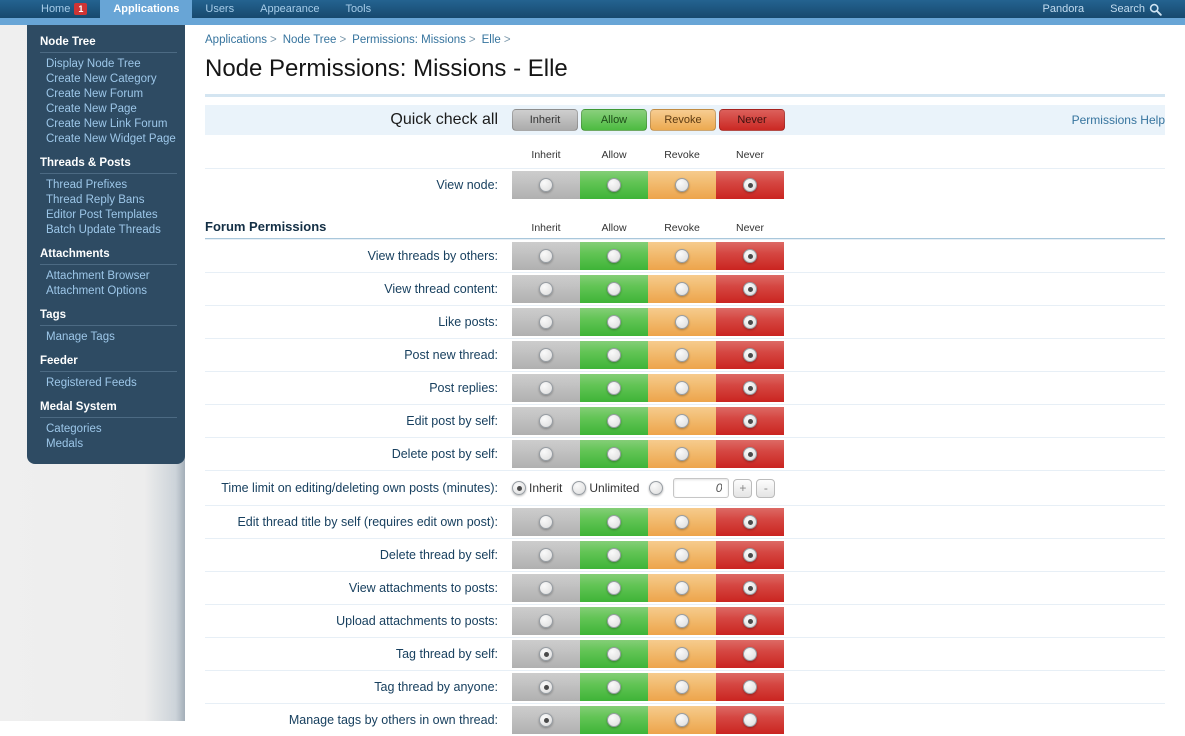 The width and height of the screenshot is (1185, 736). Describe the element at coordinates (64, 9) in the screenshot. I see `nav-tab-home: Home 1` at that location.